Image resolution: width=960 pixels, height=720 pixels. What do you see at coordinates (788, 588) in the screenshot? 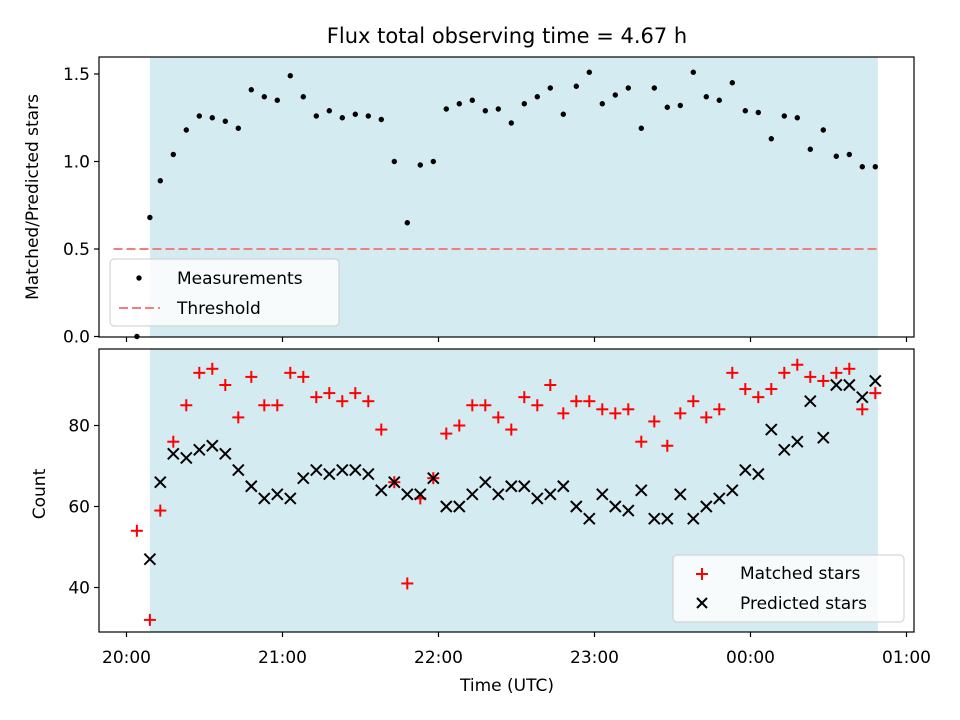
I see `bottom-legend: Matched stars Predicted stars` at bounding box center [788, 588].